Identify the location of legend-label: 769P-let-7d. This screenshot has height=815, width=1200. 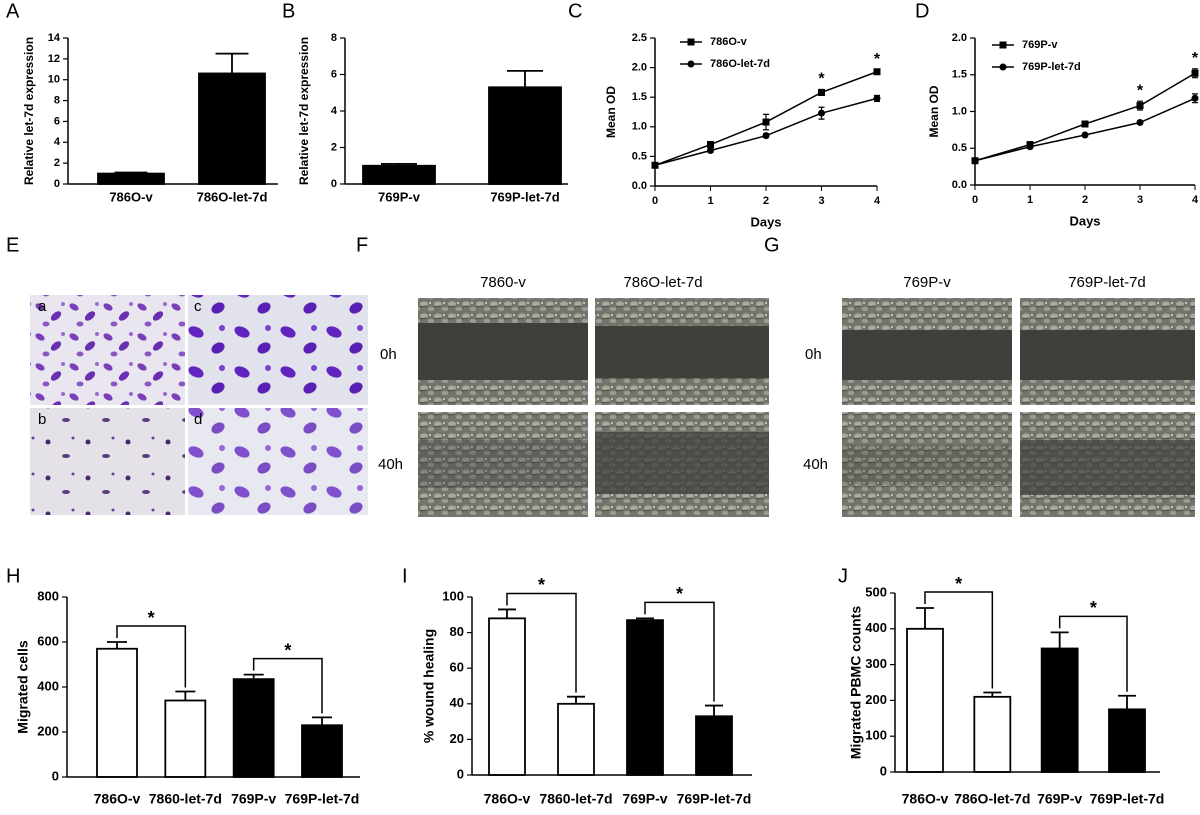
(1051, 67).